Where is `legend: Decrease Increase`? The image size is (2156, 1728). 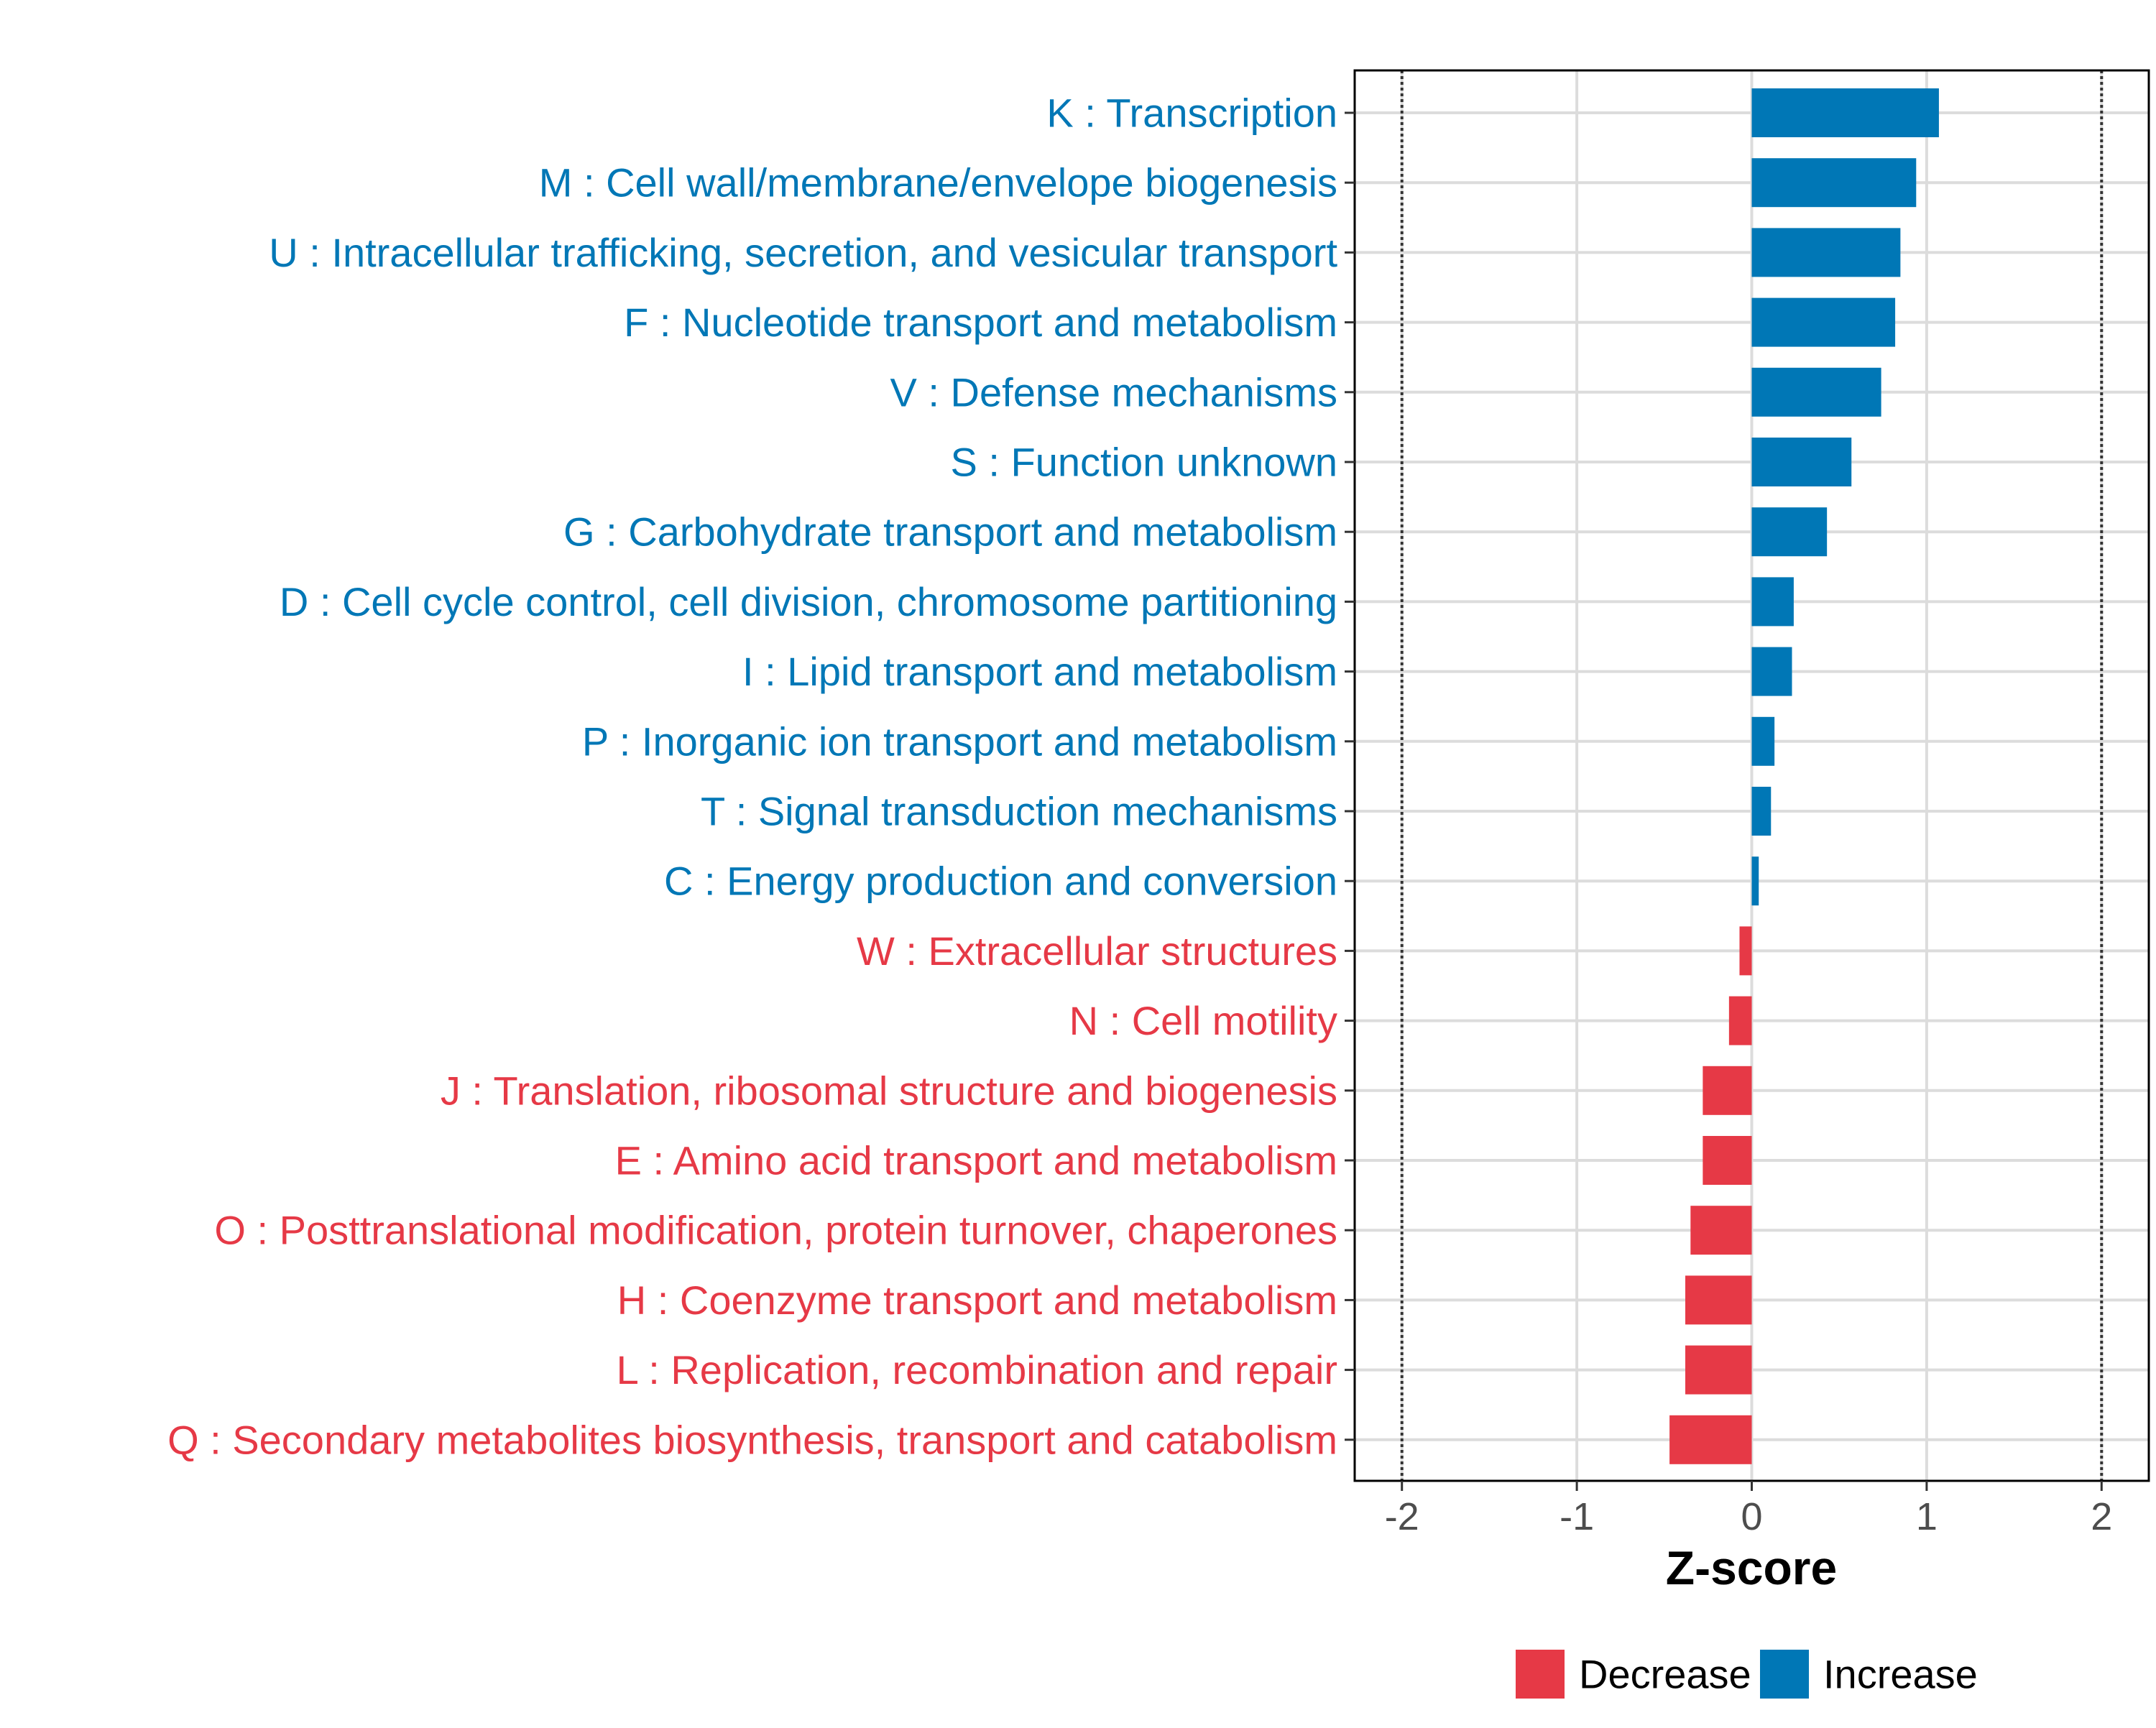
legend: Decrease Increase is located at coordinates (1747, 1675).